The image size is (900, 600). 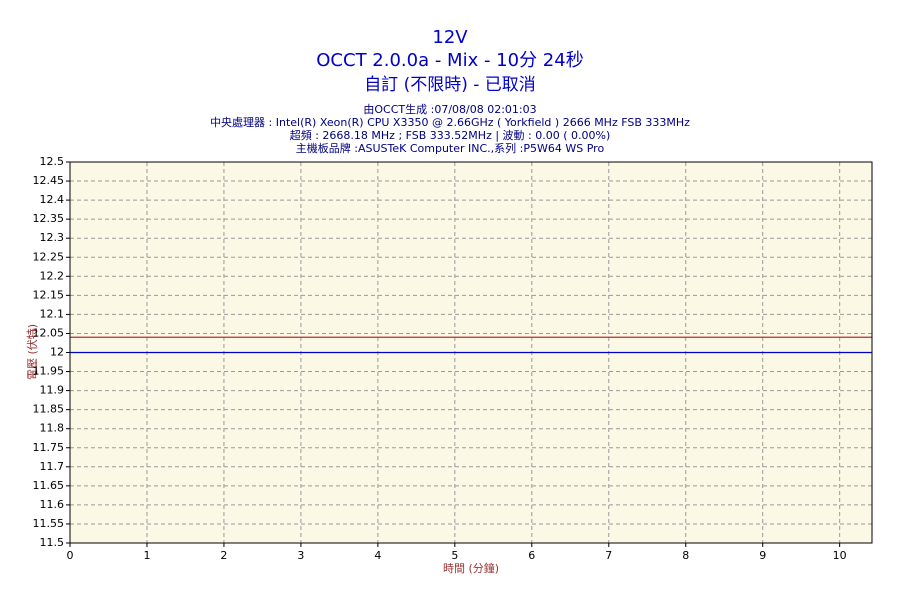 I want to click on x-tick-label: 4, so click(x=377, y=555).